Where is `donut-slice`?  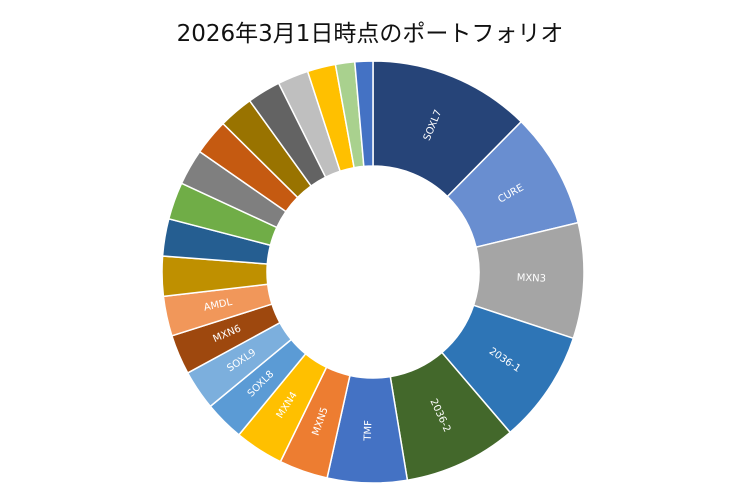 donut-slice is located at coordinates (363, 114).